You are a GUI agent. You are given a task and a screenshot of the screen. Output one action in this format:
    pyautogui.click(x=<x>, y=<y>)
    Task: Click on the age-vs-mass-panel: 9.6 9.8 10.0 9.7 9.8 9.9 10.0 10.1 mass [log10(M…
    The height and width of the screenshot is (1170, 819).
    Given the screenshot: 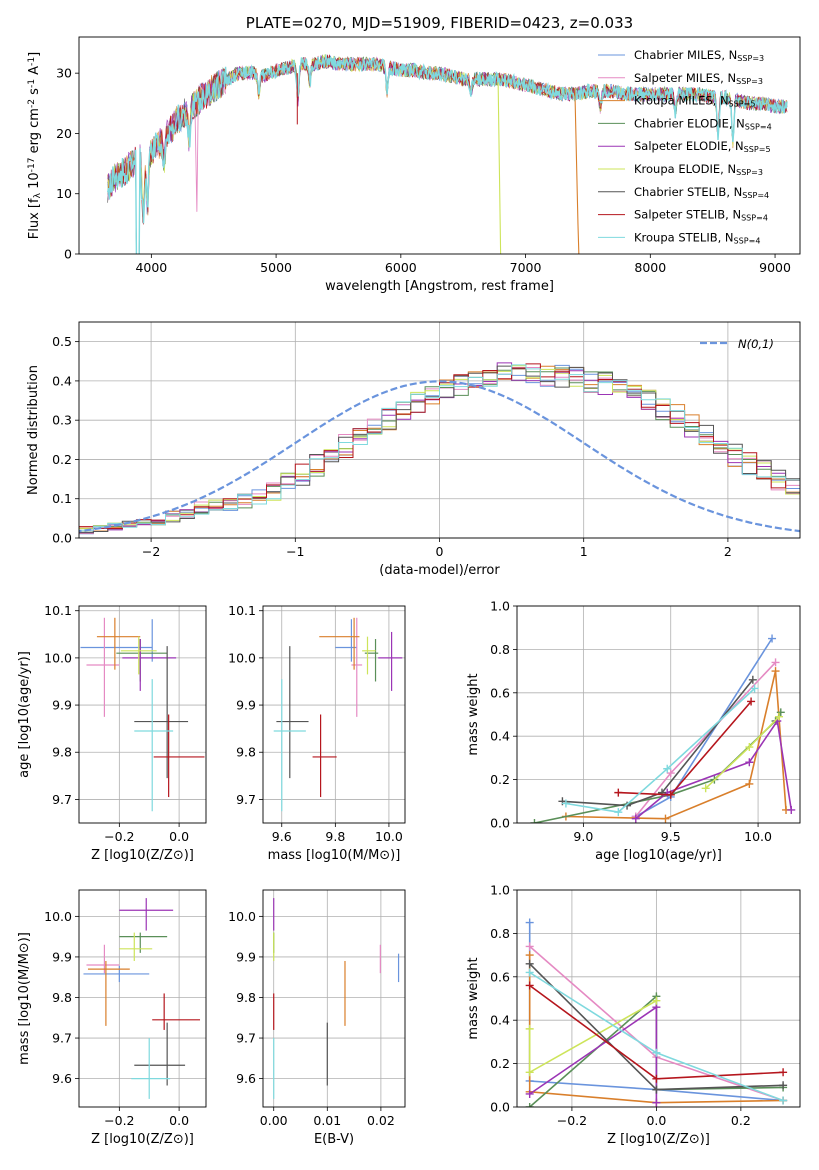 What is the action you would take?
    pyautogui.click(x=317, y=733)
    